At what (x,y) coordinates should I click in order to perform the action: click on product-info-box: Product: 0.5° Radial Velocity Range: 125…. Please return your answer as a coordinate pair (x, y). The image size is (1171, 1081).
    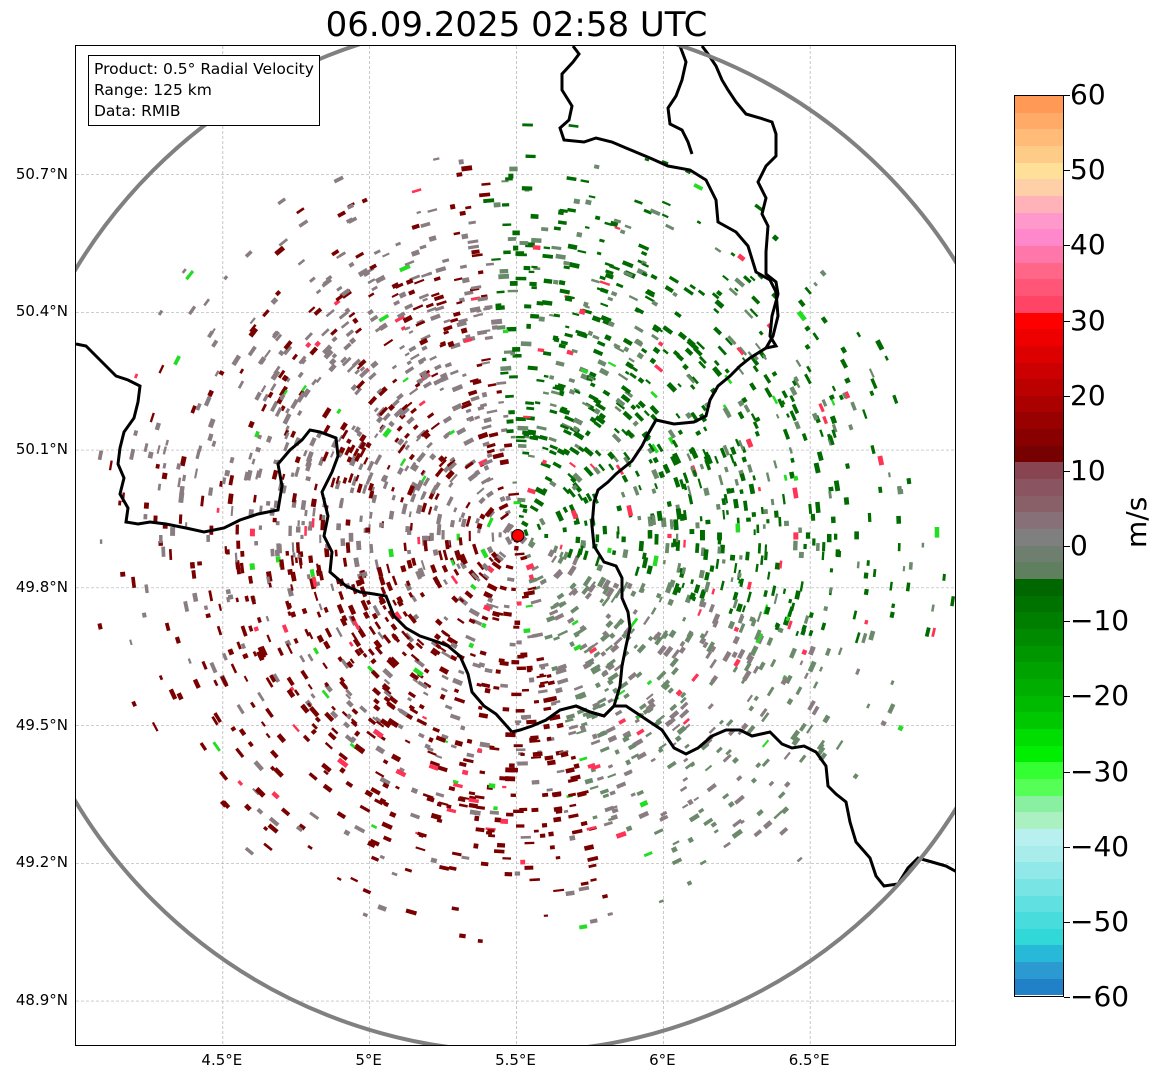
    Looking at the image, I should click on (204, 90).